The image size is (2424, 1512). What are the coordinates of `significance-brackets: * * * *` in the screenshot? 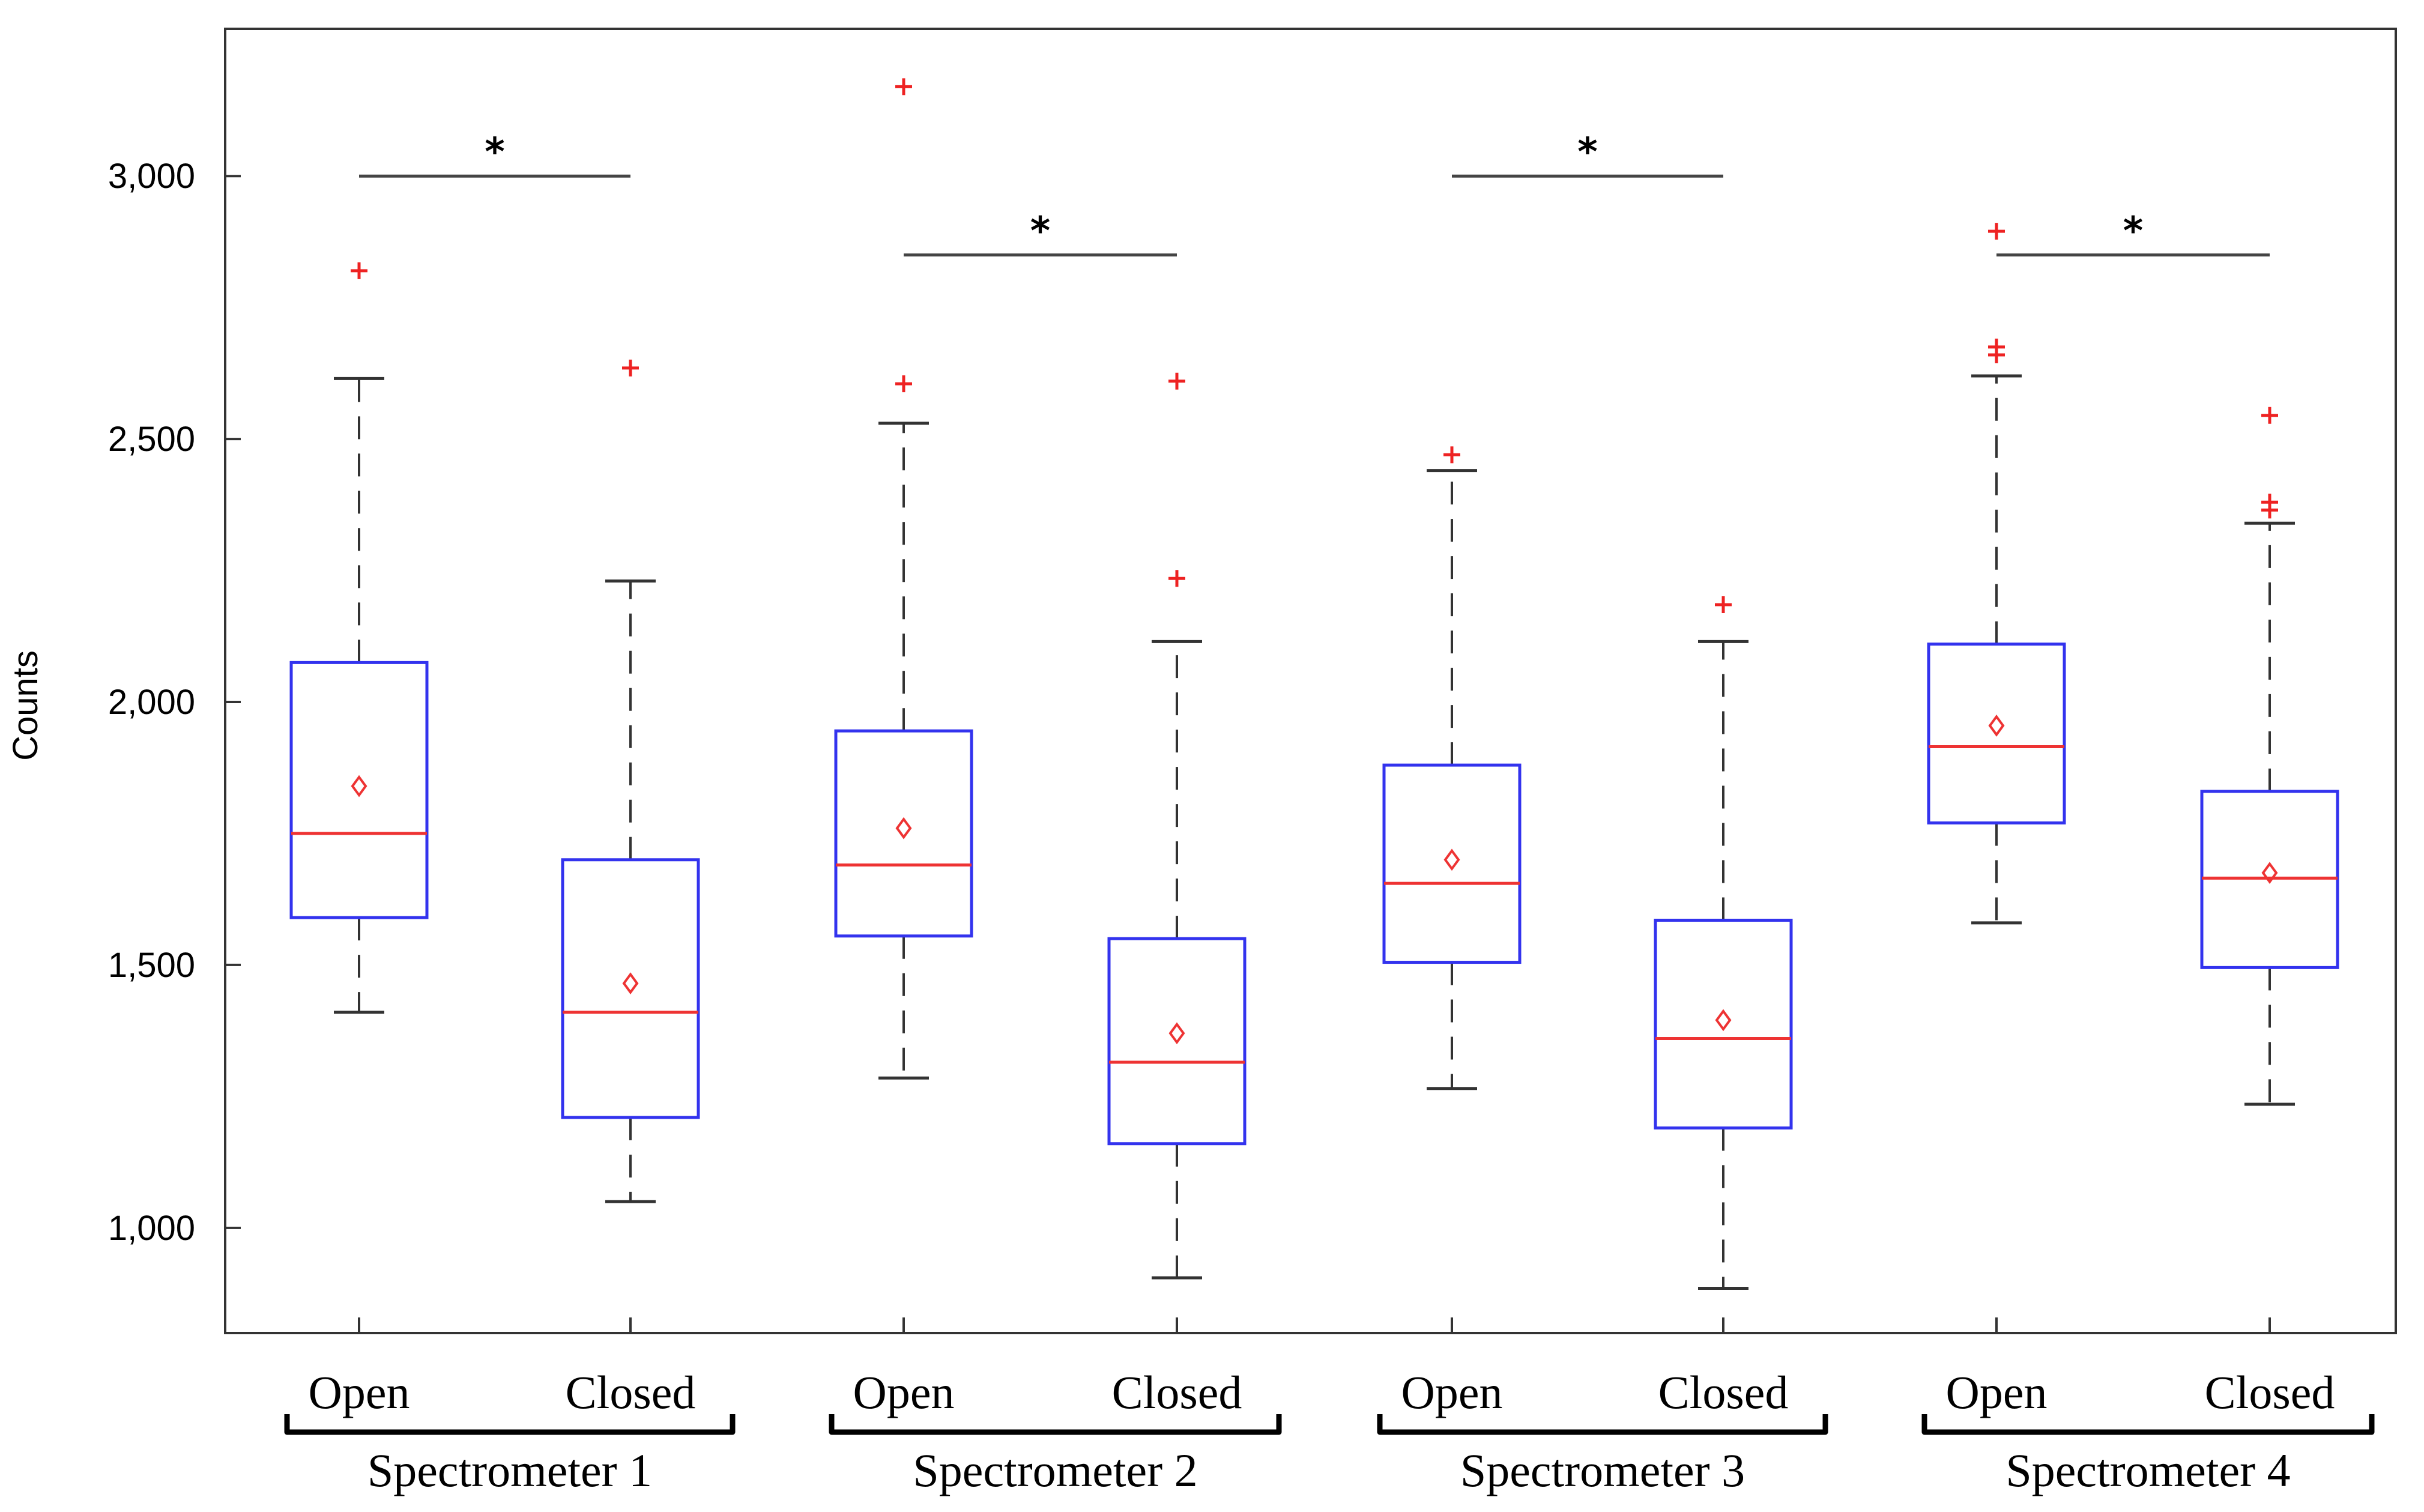 It's located at (1314, 193).